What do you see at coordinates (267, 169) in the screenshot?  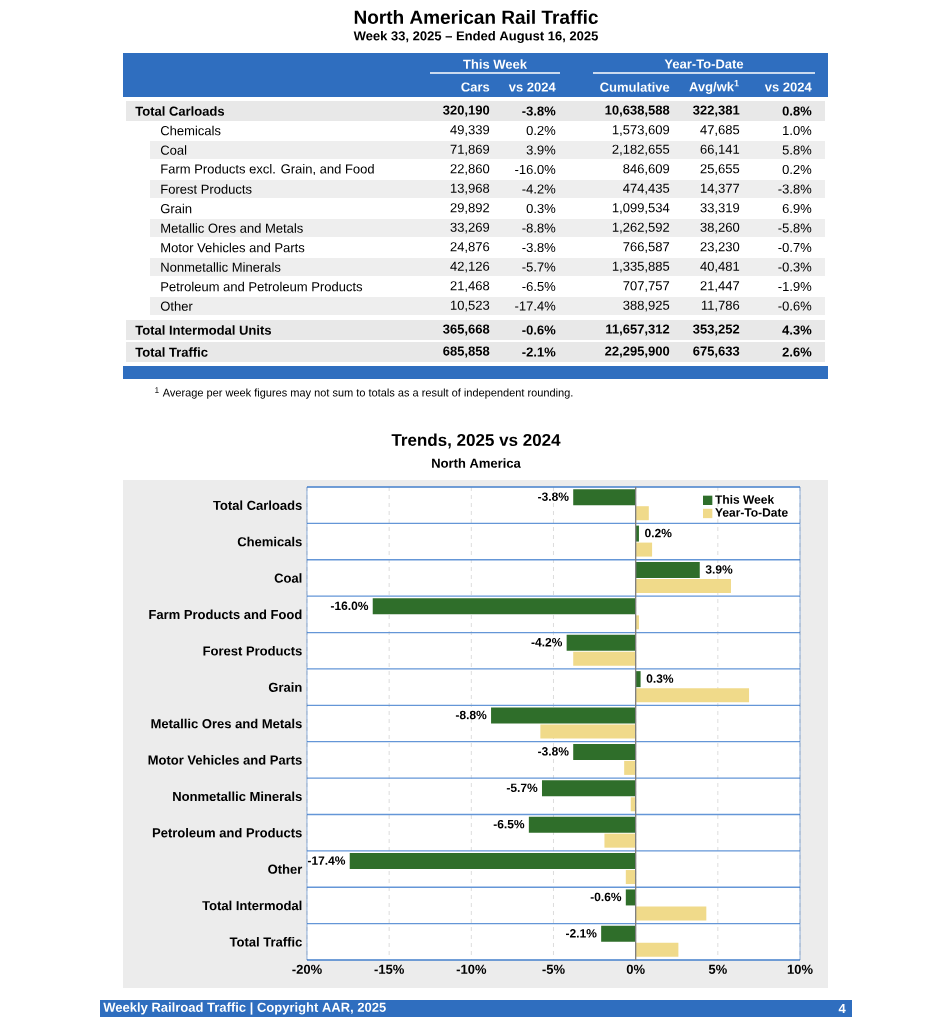 I see `category-label: Farm Products excl. Grain, and Food` at bounding box center [267, 169].